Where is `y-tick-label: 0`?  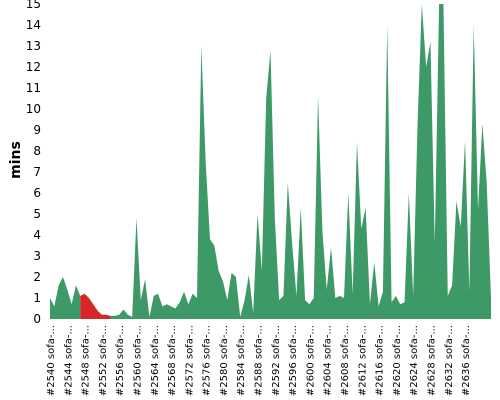 y-tick-label: 0 is located at coordinates (37, 319).